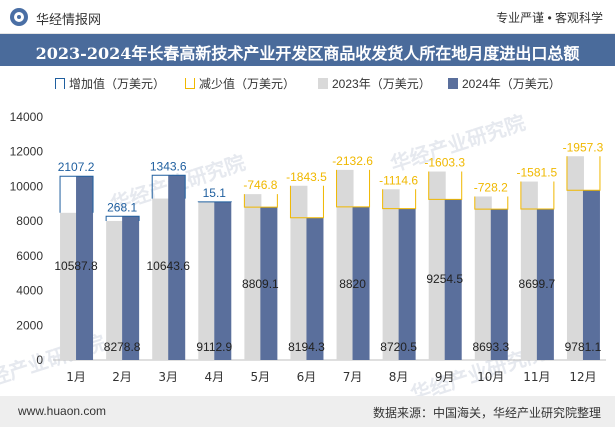 This screenshot has width=615, height=427. Describe the element at coordinates (398, 347) in the screenshot. I see `value-label-2024: 8720.5` at that location.